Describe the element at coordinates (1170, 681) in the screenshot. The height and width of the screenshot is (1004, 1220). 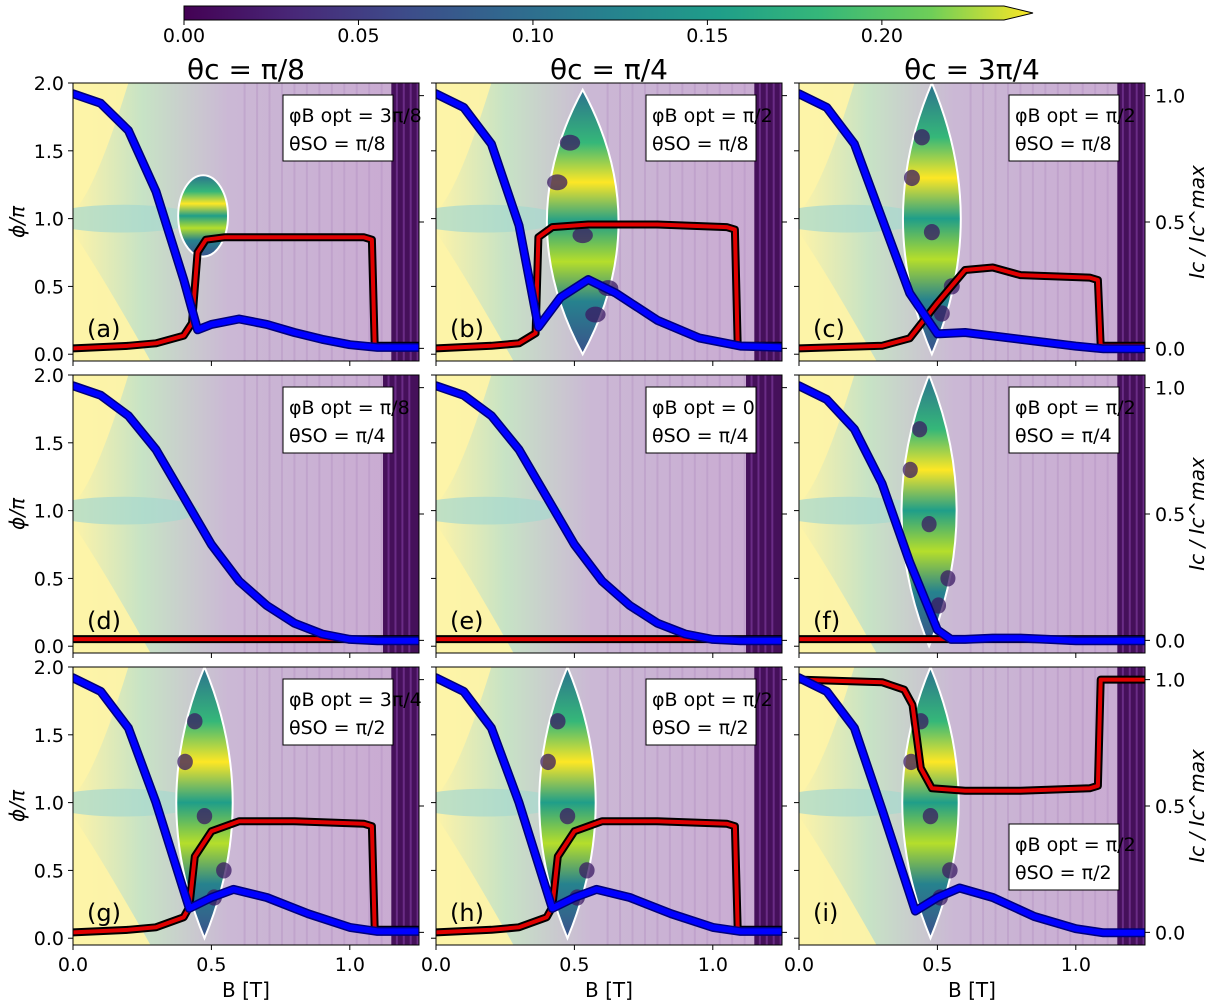
I see `right-y-tick-label: 1.0` at that location.